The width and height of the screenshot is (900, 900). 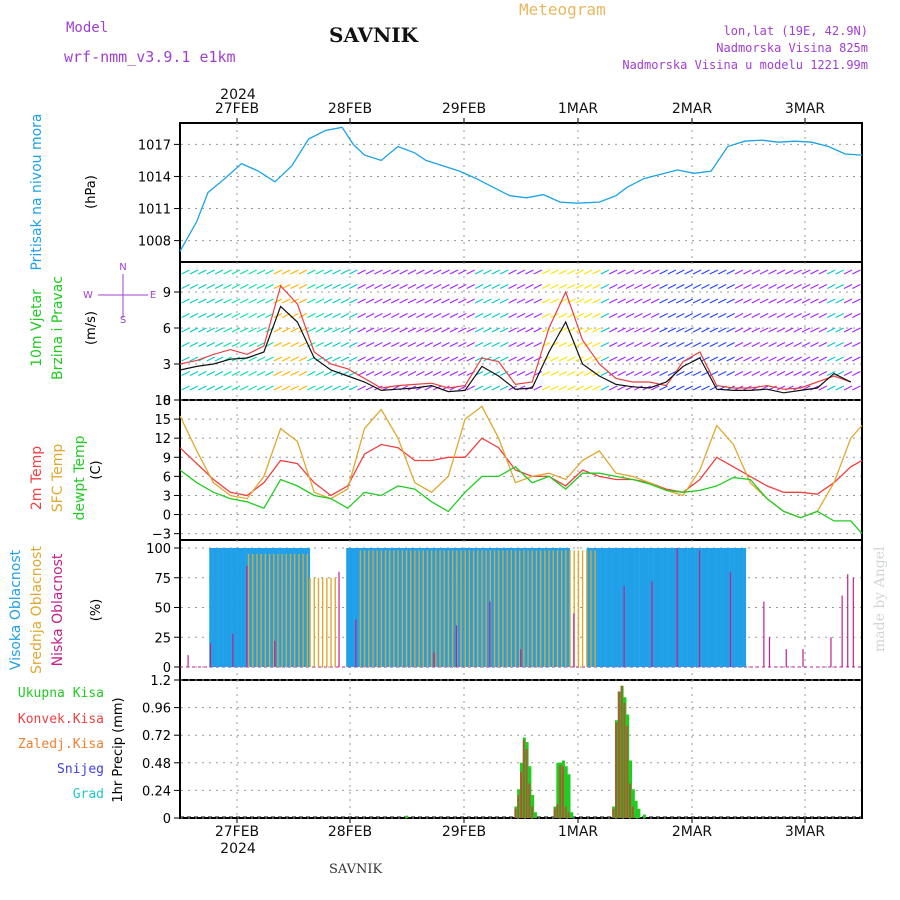 I want to click on cloud-tick-label: 25, so click(x=162, y=638).